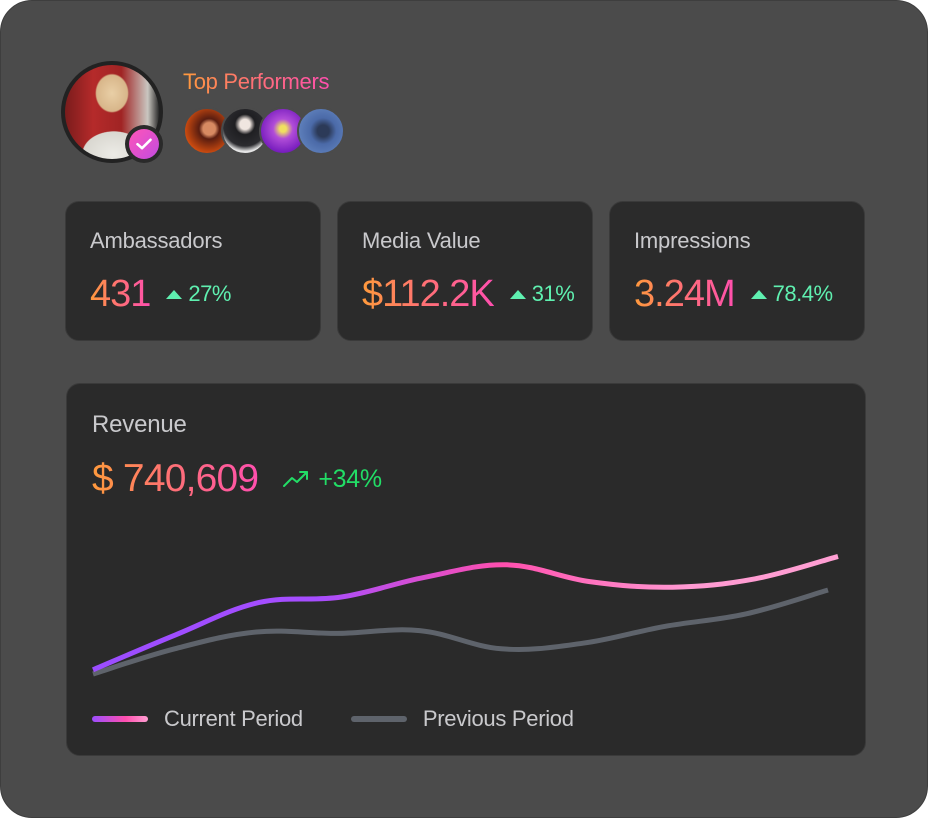  I want to click on current-period-line, so click(465, 613).